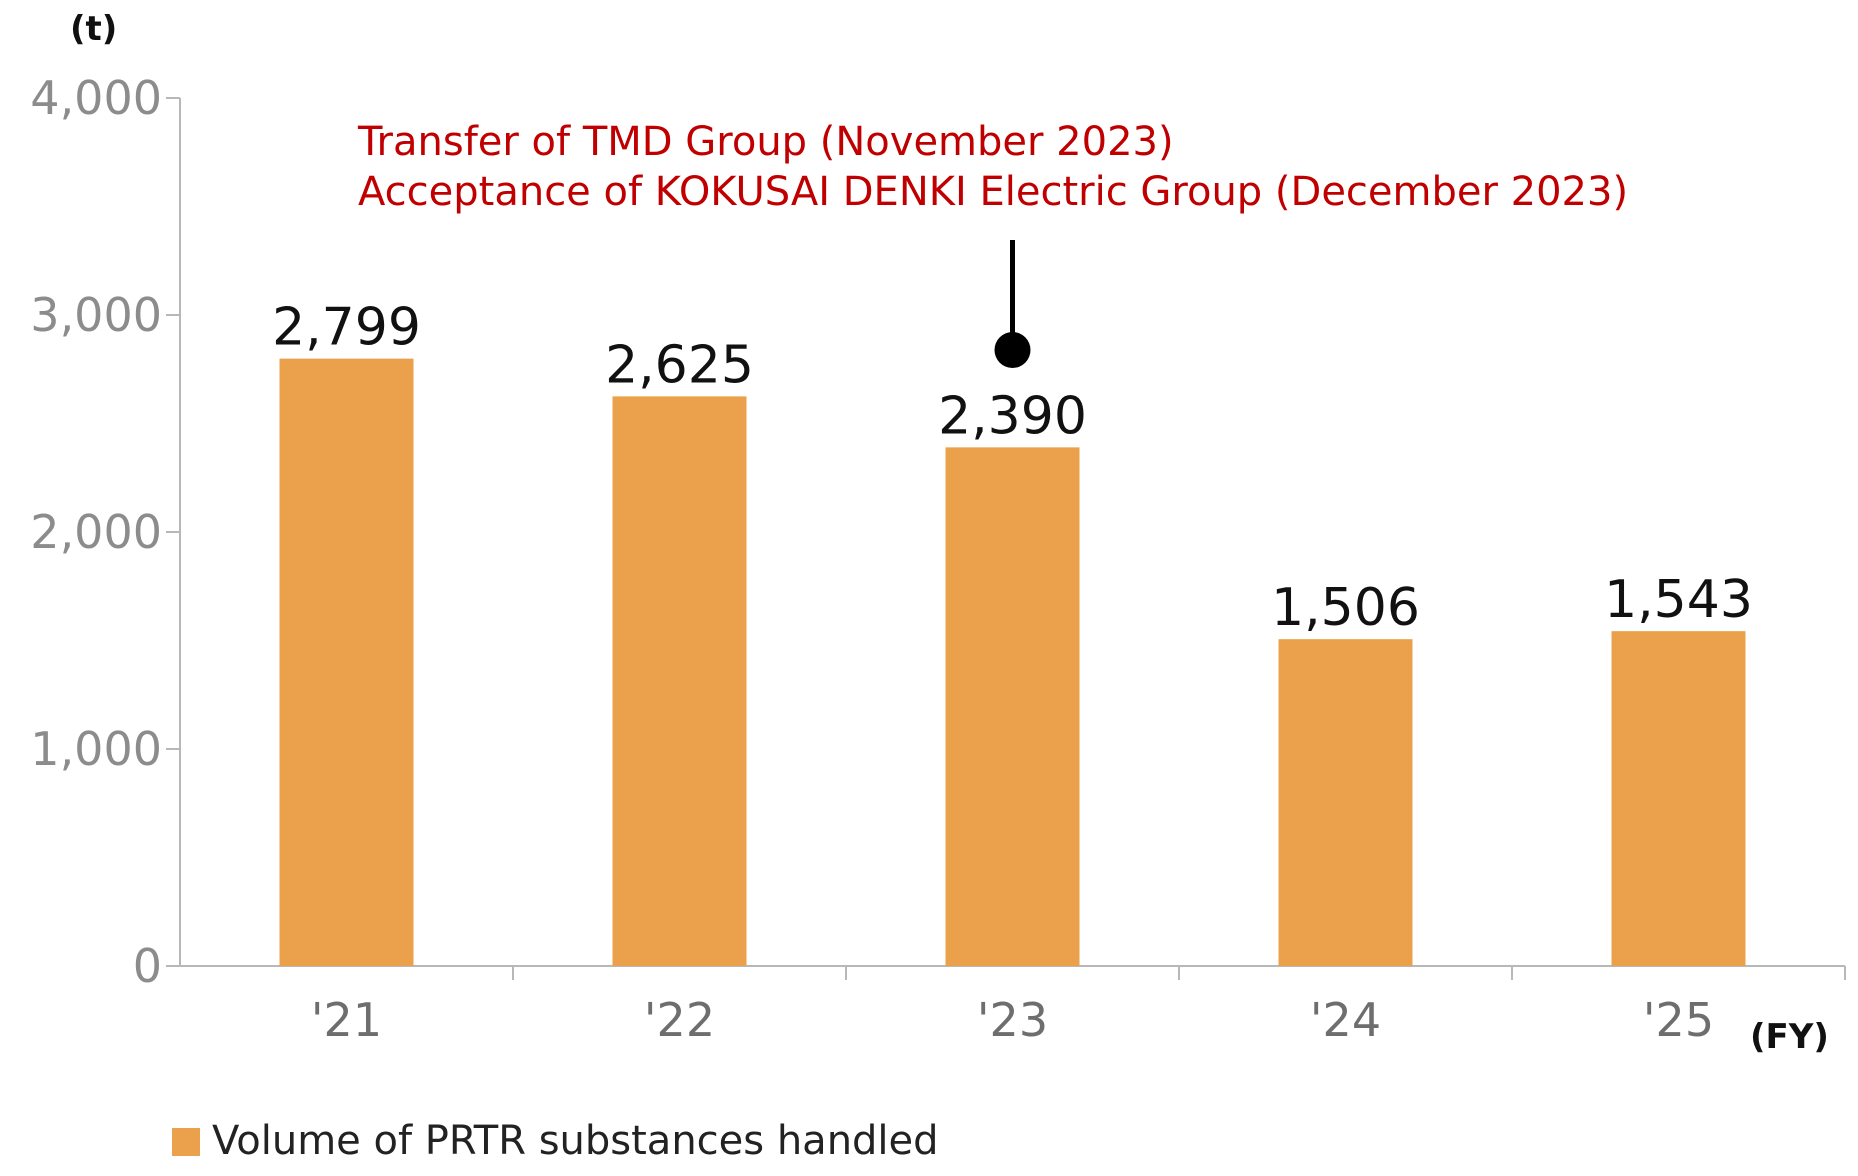 The image size is (1858, 1176). I want to click on legend-label: Volume of PRTR substances handled, so click(575, 1141).